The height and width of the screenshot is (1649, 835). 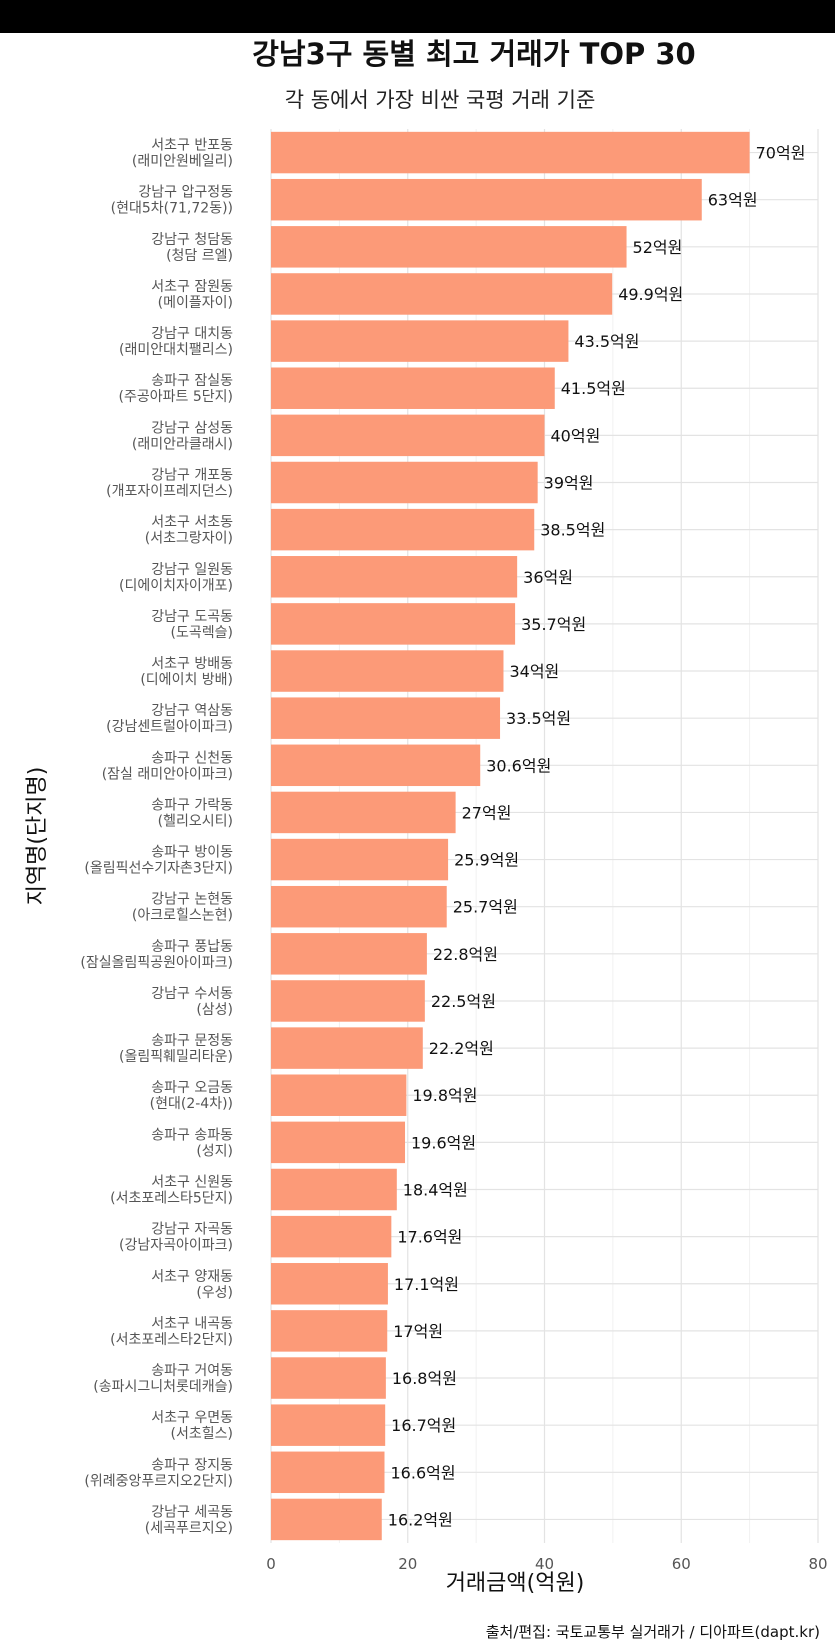 I want to click on data-label: 63억원, so click(x=733, y=200).